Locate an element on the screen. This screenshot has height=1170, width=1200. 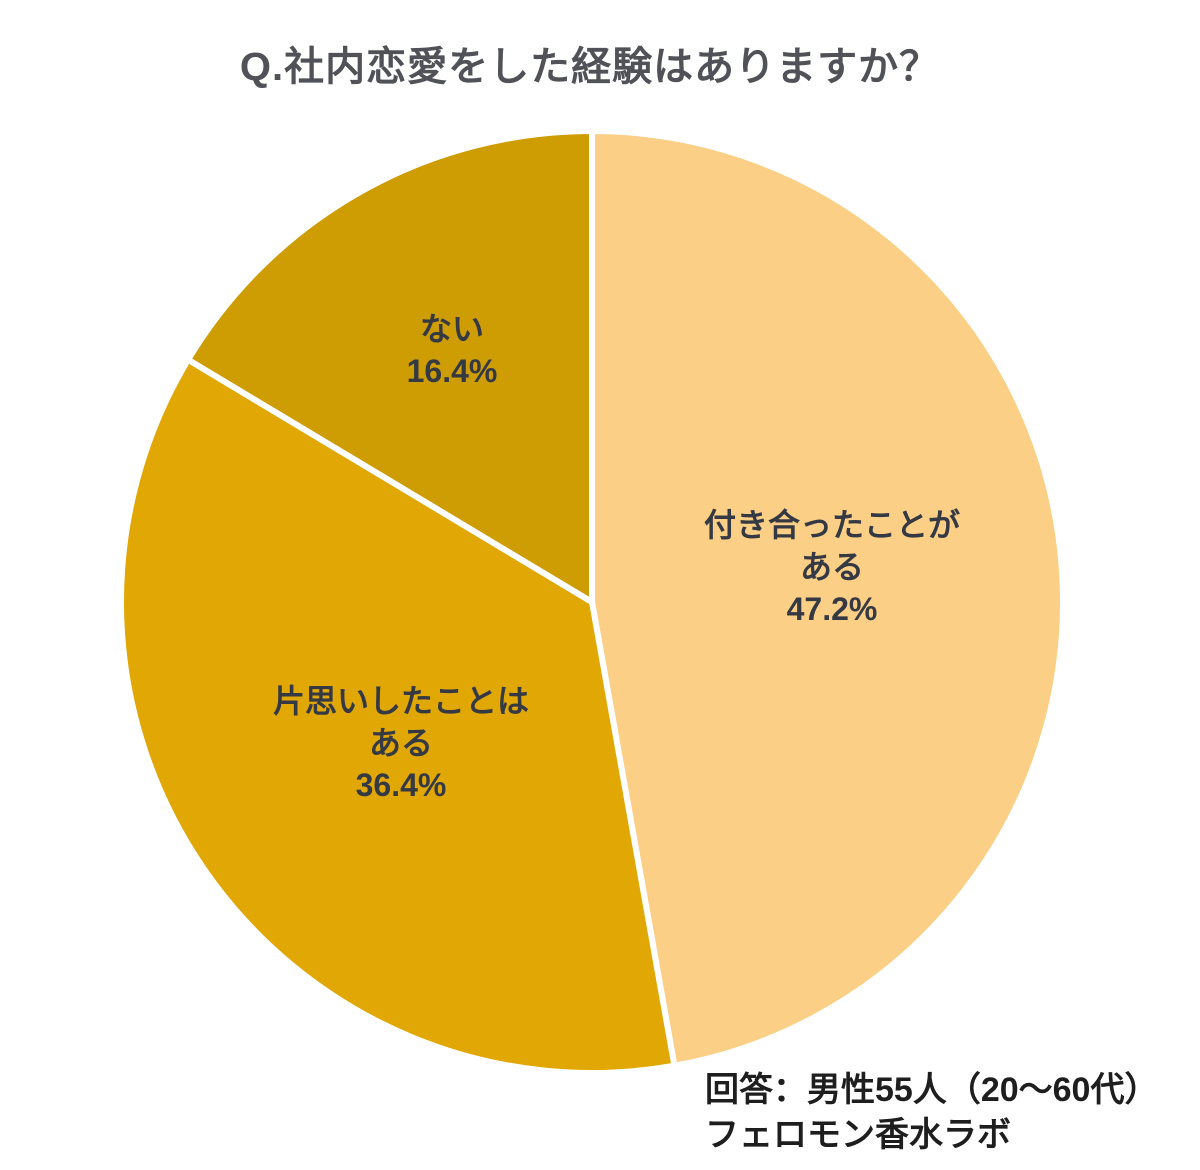
label-value: 36.4% is located at coordinates (401, 785).